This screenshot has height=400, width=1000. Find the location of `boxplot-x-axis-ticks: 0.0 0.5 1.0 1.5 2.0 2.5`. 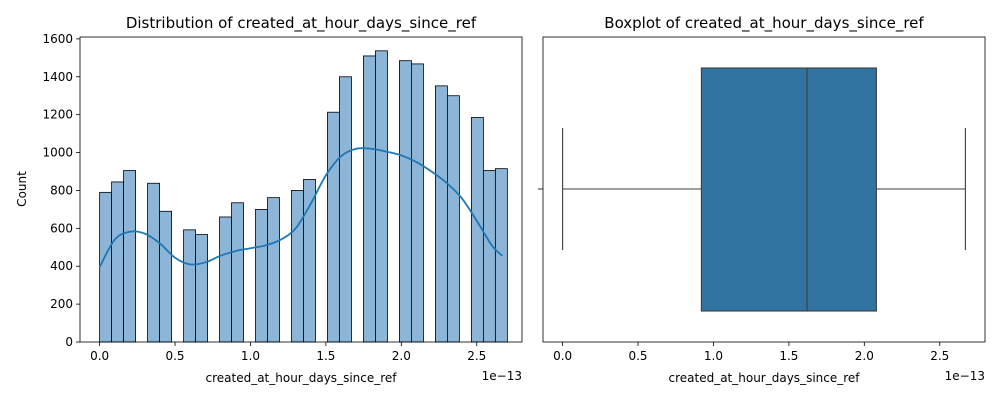

boxplot-x-axis-ticks: 0.0 0.5 1.0 1.5 2.0 2.5 is located at coordinates (751, 352).